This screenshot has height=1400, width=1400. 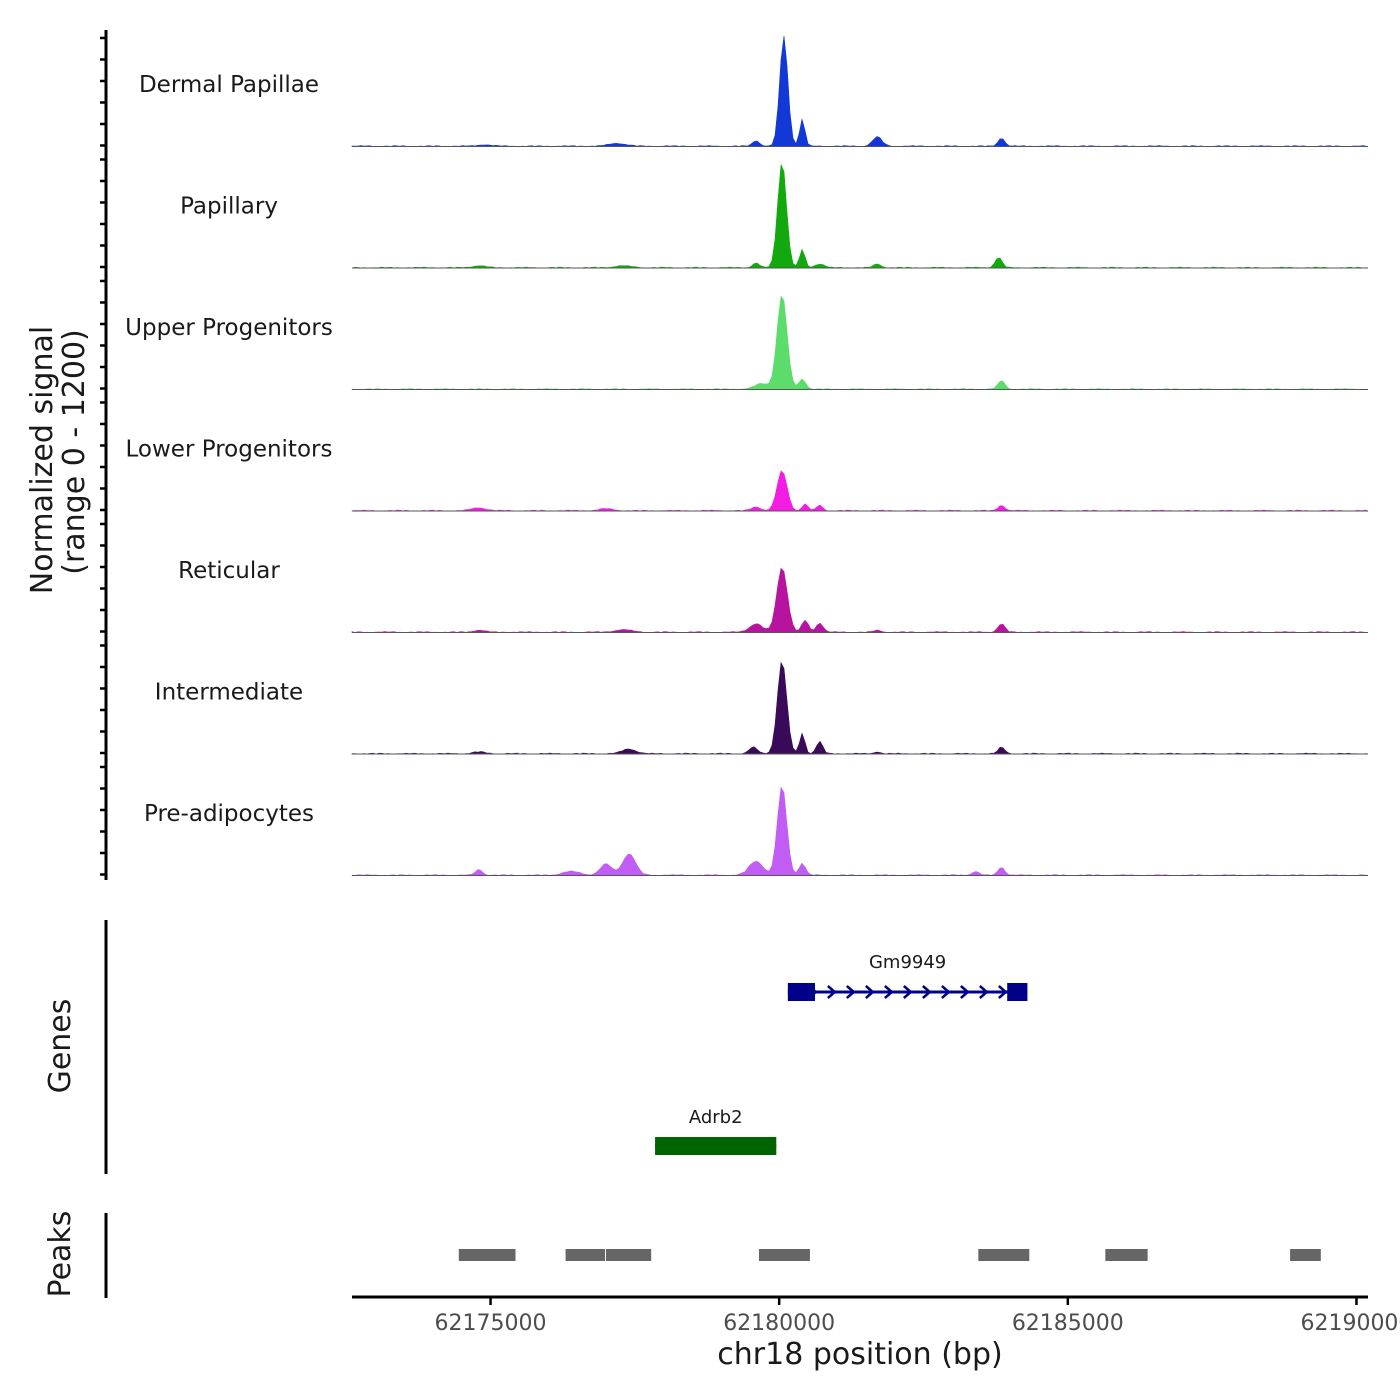 I want to click on coverage-area-papillary, so click(x=860, y=216).